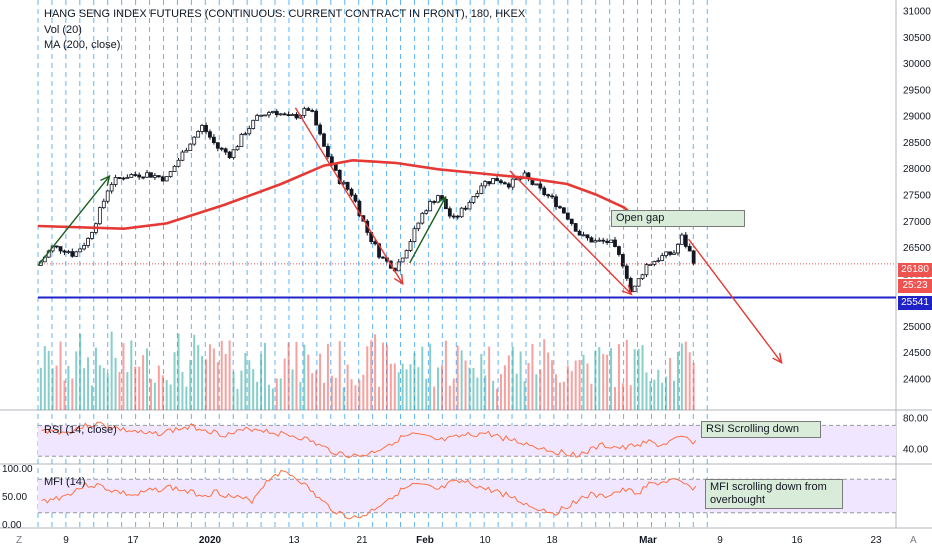 This screenshot has width=932, height=550. What do you see at coordinates (777, 358) in the screenshot?
I see `trendline-arrowhead` at bounding box center [777, 358].